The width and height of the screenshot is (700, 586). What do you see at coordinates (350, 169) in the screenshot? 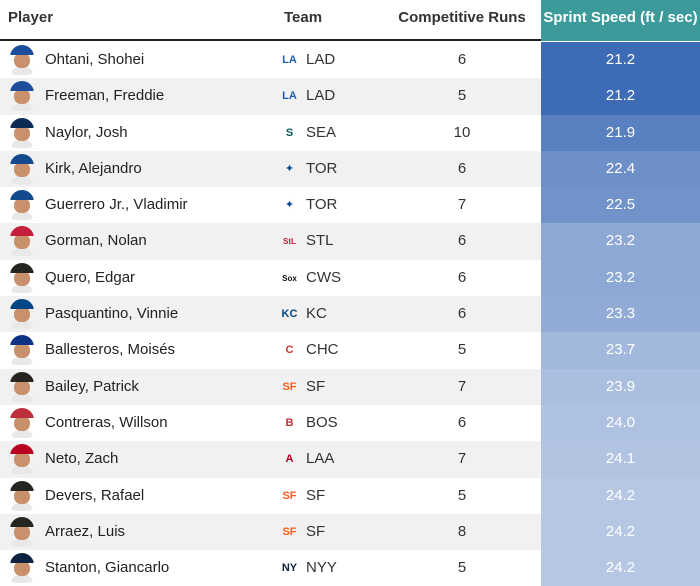
I see `table-row: Kirk, Alejandro ✦ TOR 6 22.4` at bounding box center [350, 169].